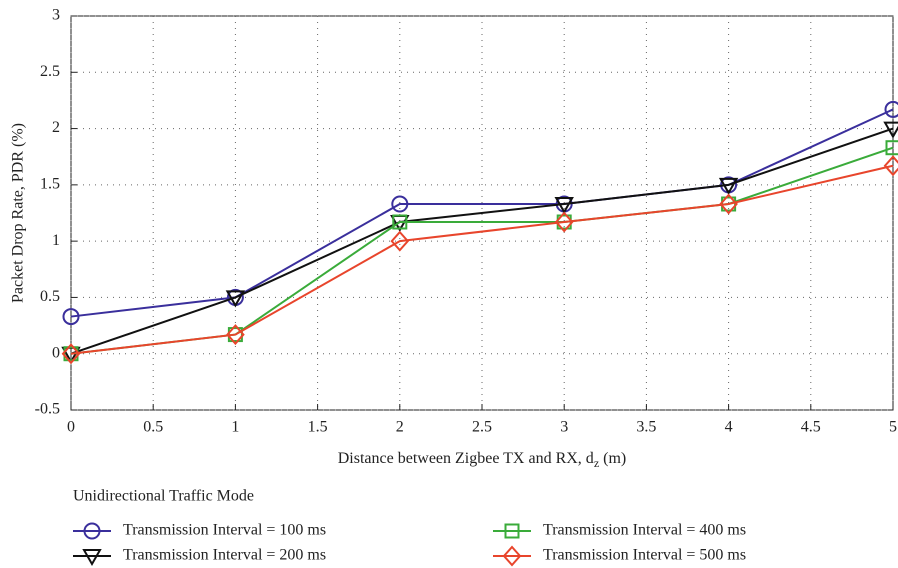  I want to click on y-tick-label: 1, so click(56, 240).